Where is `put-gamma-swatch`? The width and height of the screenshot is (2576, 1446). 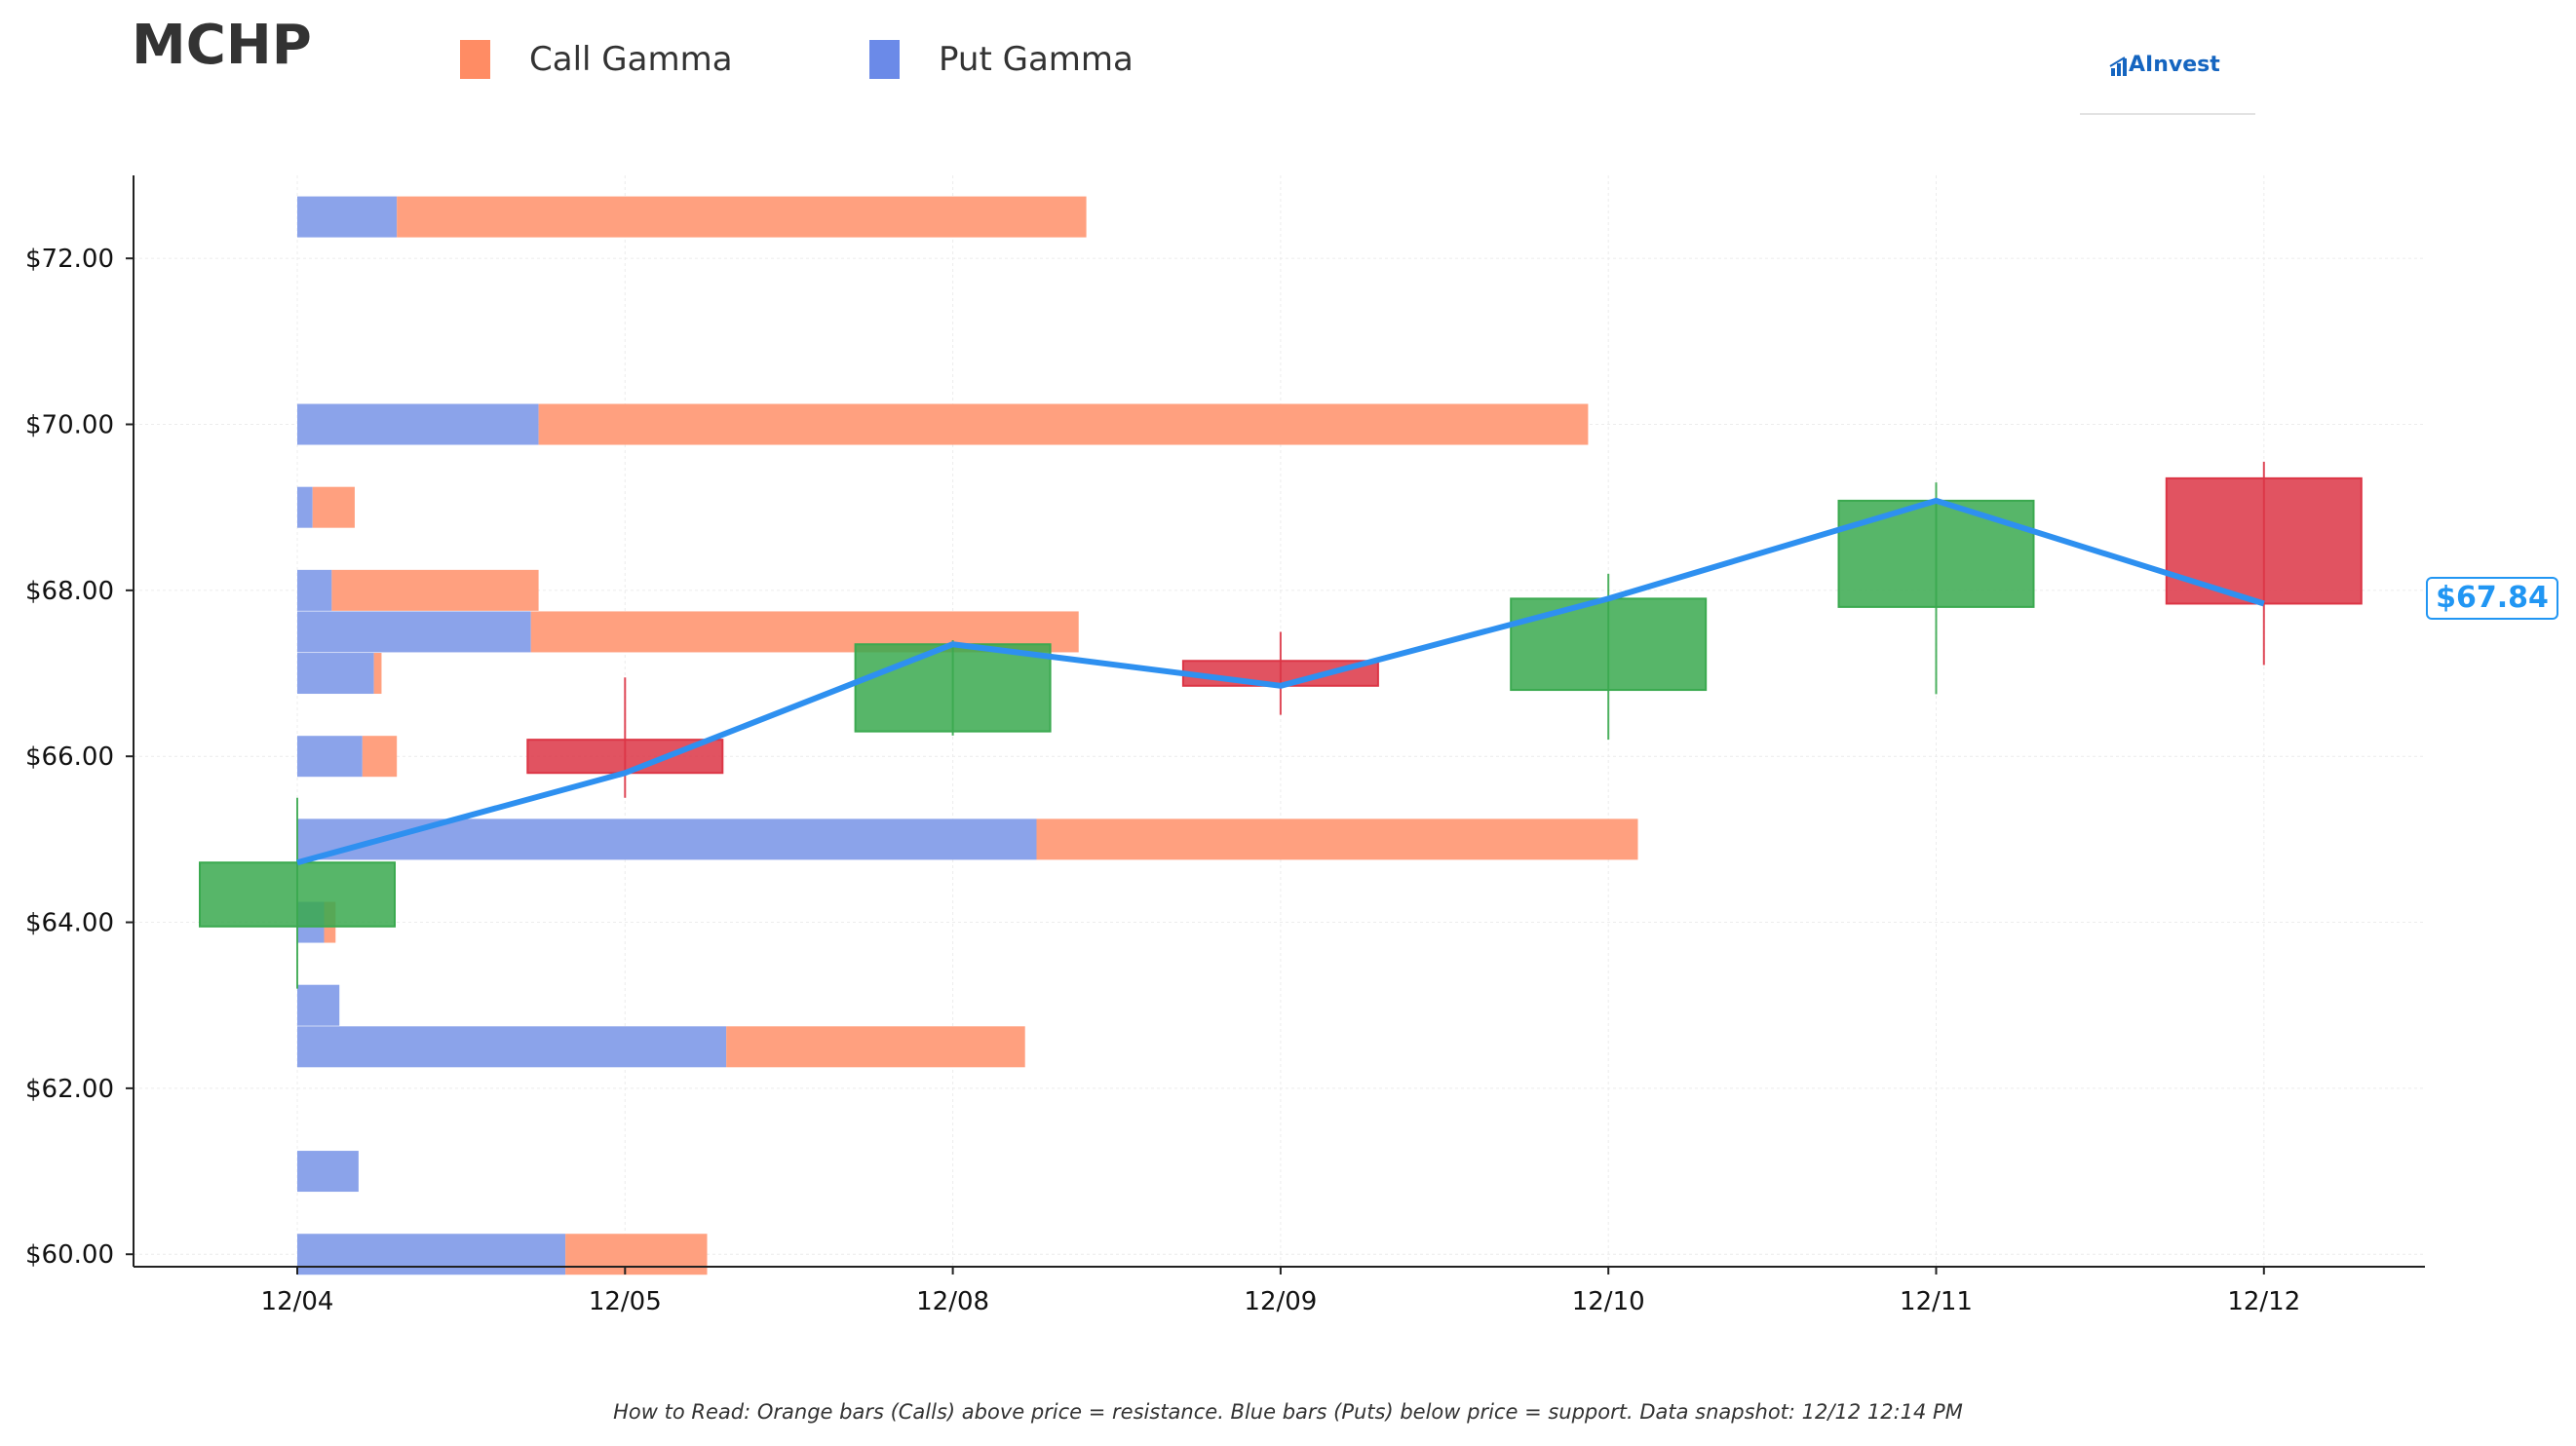
put-gamma-swatch is located at coordinates (884, 59).